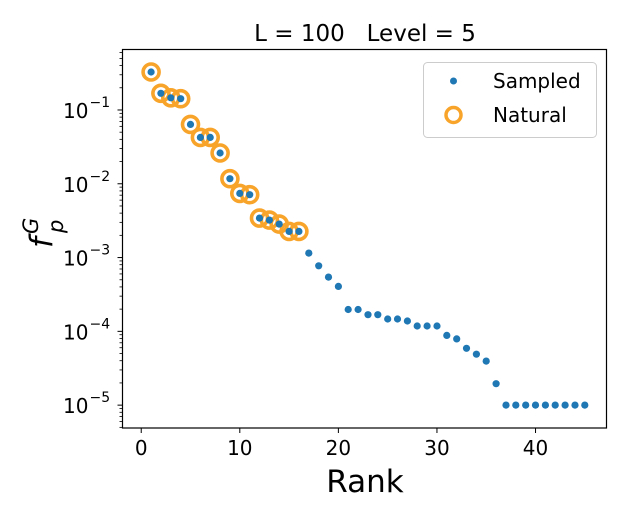 The height and width of the screenshot is (508, 632). Describe the element at coordinates (338, 448) in the screenshot. I see `x-tick-label: 20` at that location.